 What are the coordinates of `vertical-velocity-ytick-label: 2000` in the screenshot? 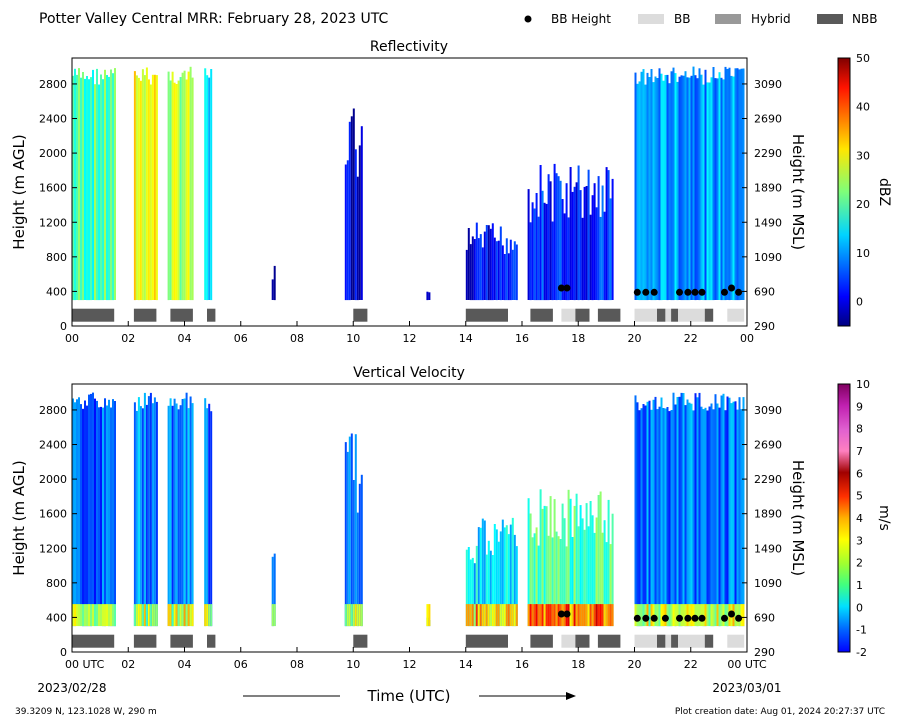 It's located at (53, 479).